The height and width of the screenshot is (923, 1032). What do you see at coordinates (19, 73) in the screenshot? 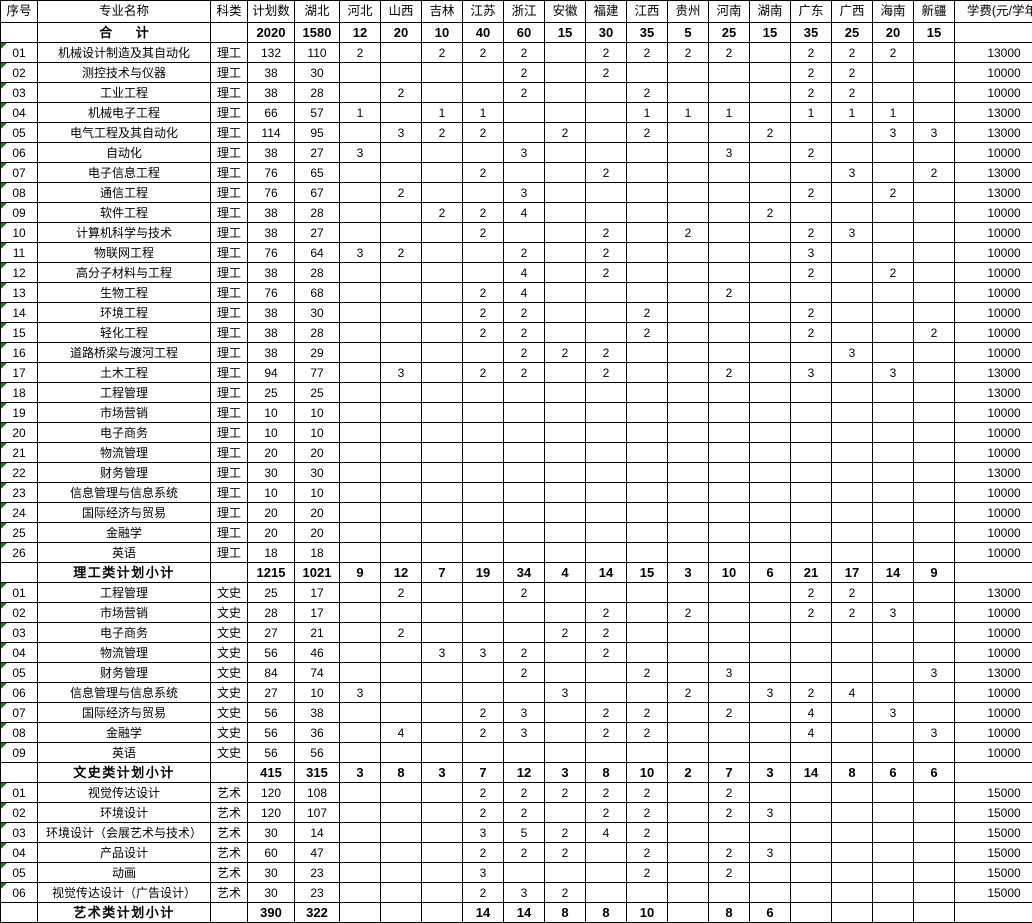
I see `cell-seq: 02` at bounding box center [19, 73].